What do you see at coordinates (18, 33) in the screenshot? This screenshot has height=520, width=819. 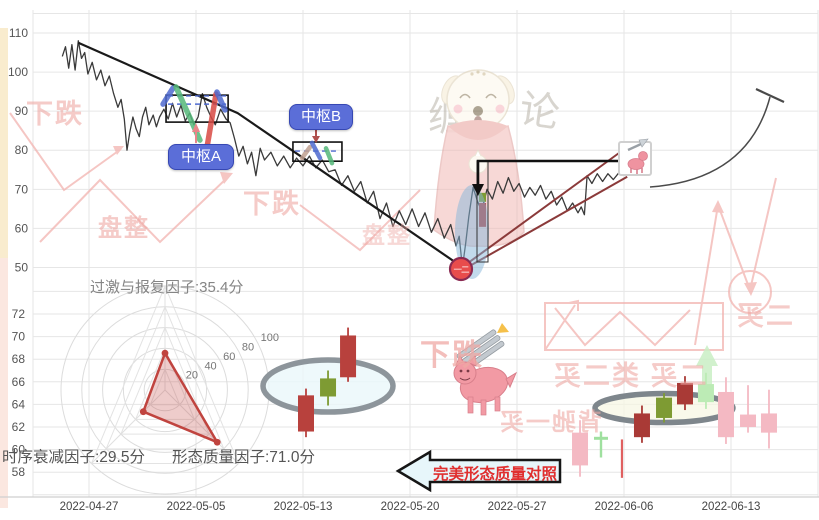 I see `y-tick-label: 110` at bounding box center [18, 33].